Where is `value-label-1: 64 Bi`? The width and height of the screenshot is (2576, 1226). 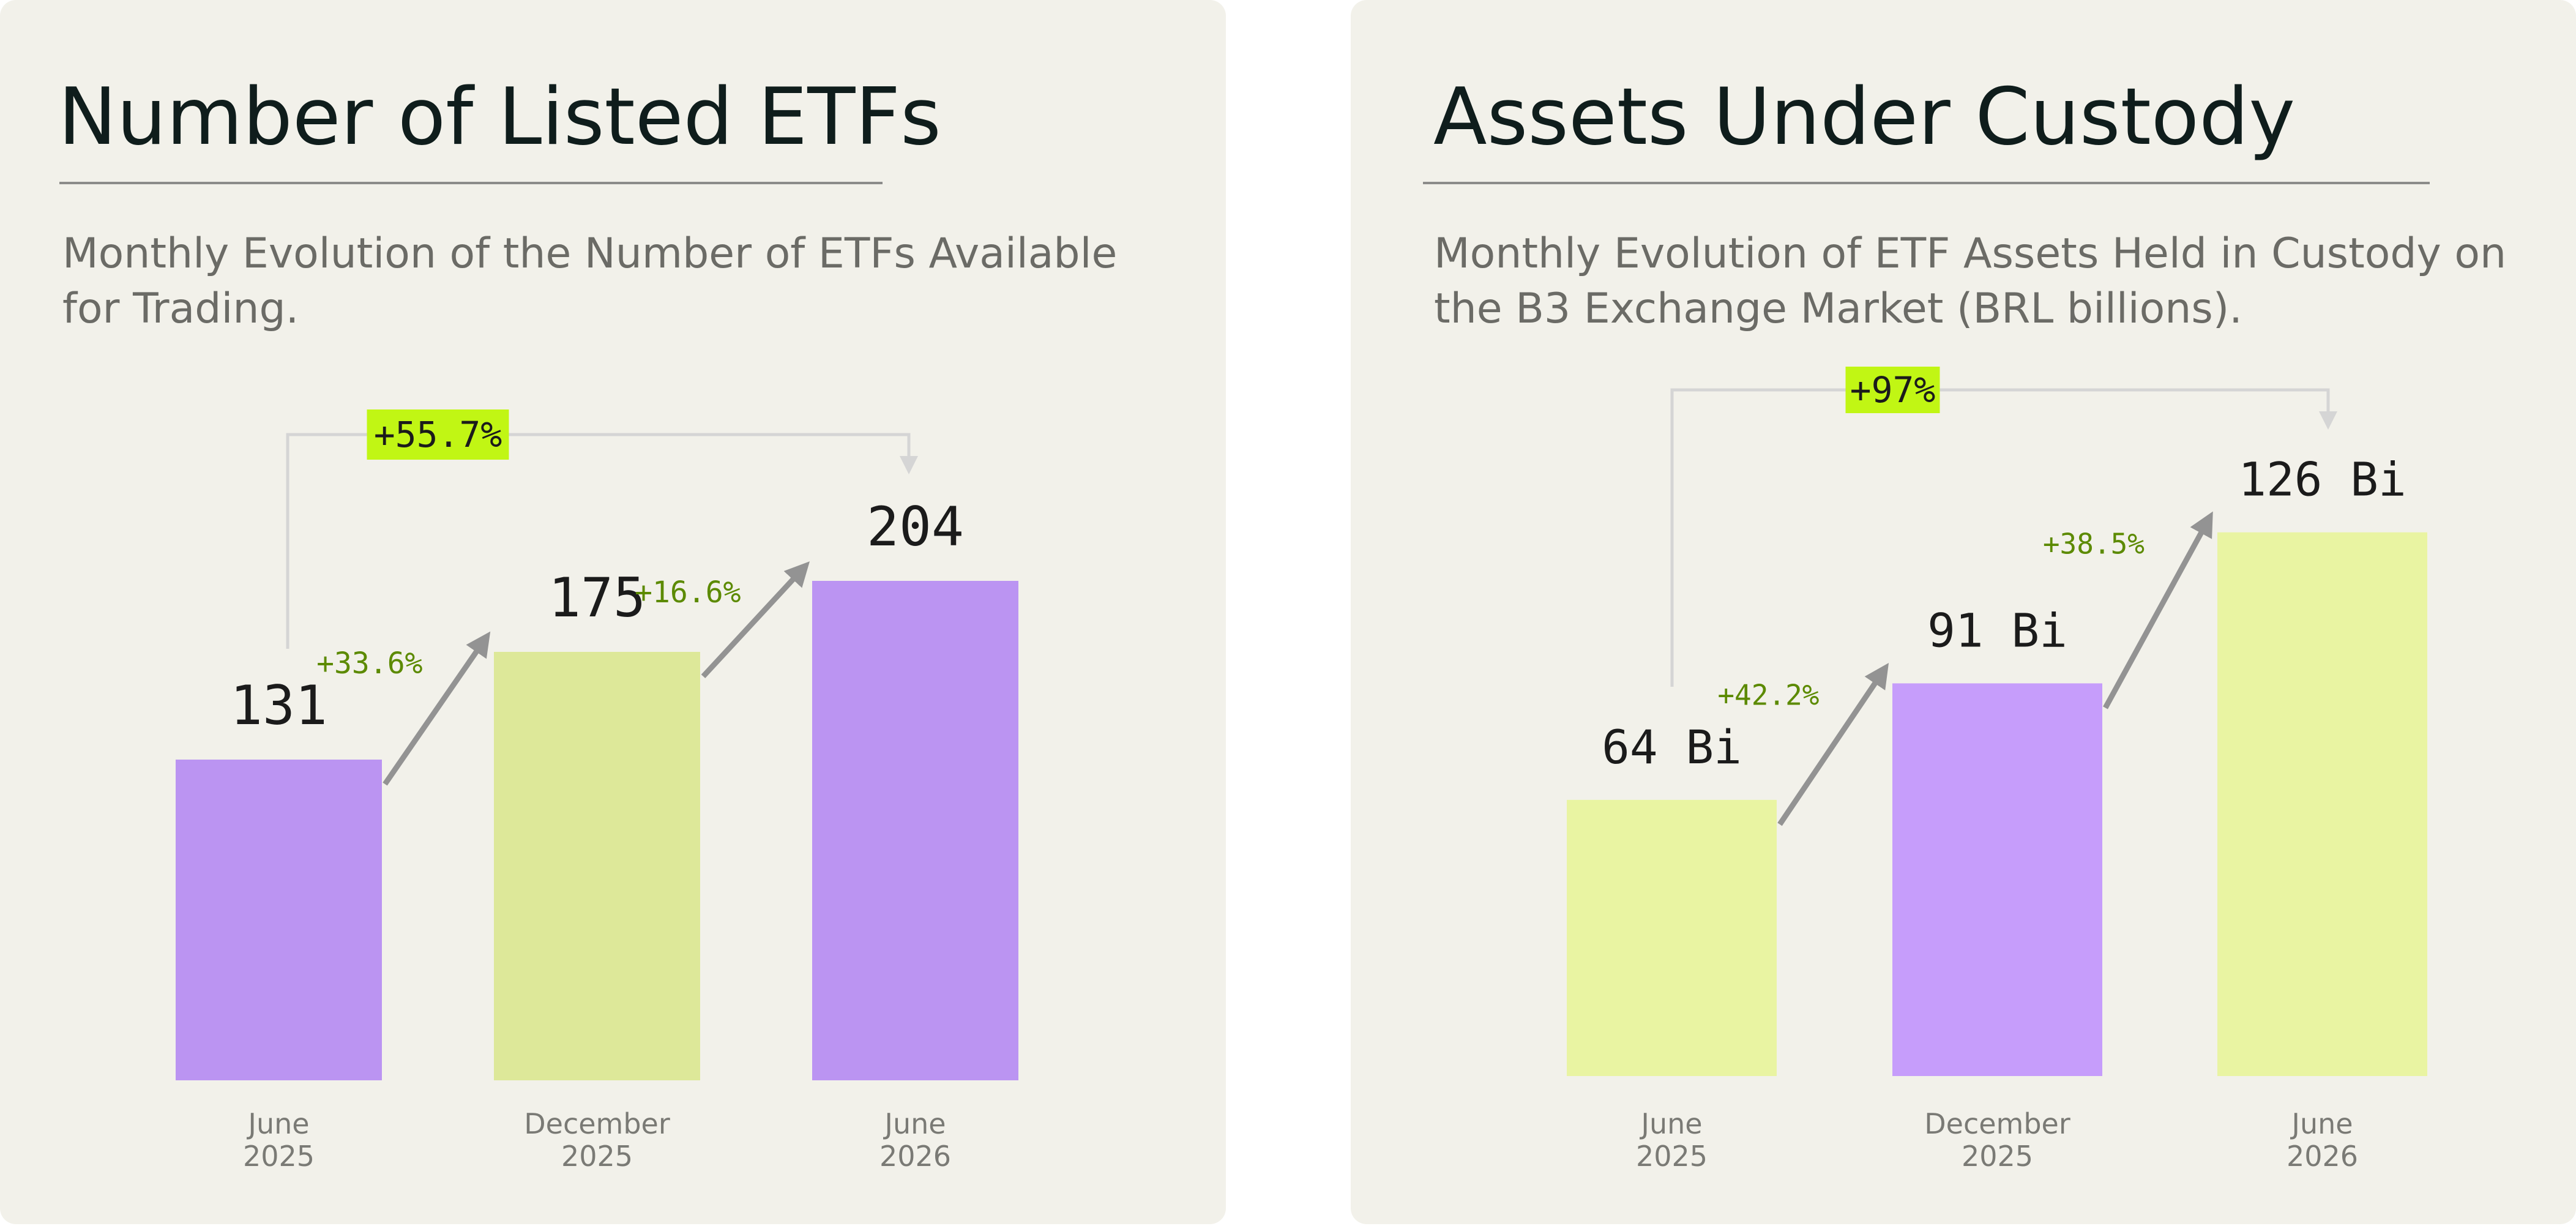 value-label-1: 64 Bi is located at coordinates (1672, 747).